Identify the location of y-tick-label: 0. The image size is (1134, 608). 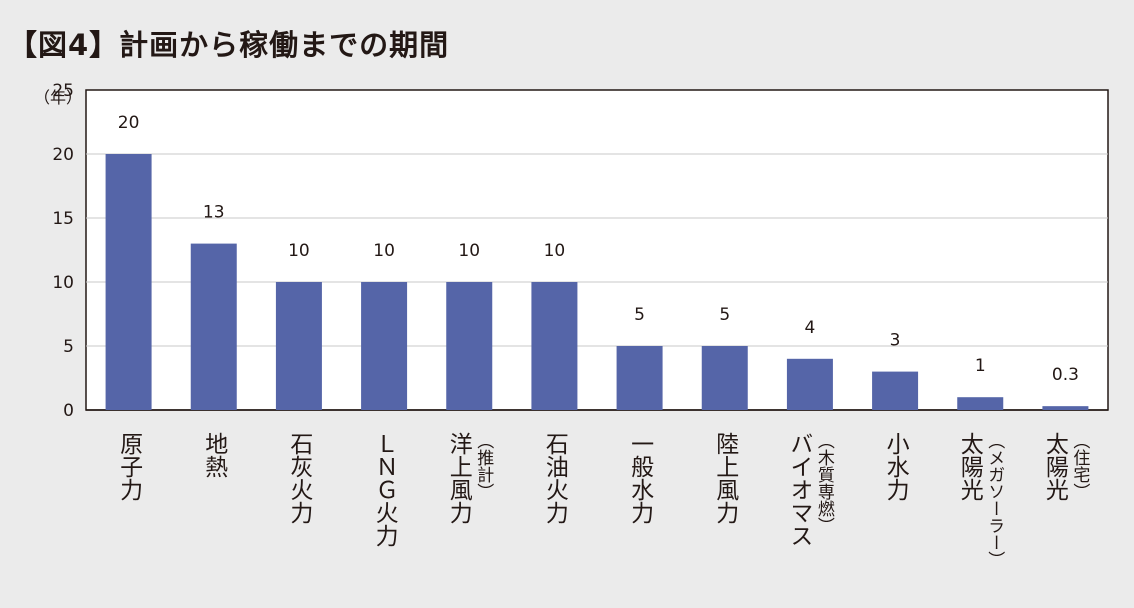
(68, 411).